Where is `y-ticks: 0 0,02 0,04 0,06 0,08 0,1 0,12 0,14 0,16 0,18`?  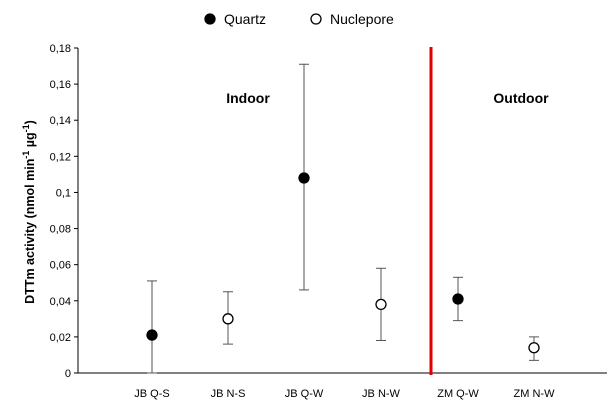 y-ticks: 0 0,02 0,04 0,06 0,08 0,1 0,12 0,14 0,16 0,18 is located at coordinates (64, 211).